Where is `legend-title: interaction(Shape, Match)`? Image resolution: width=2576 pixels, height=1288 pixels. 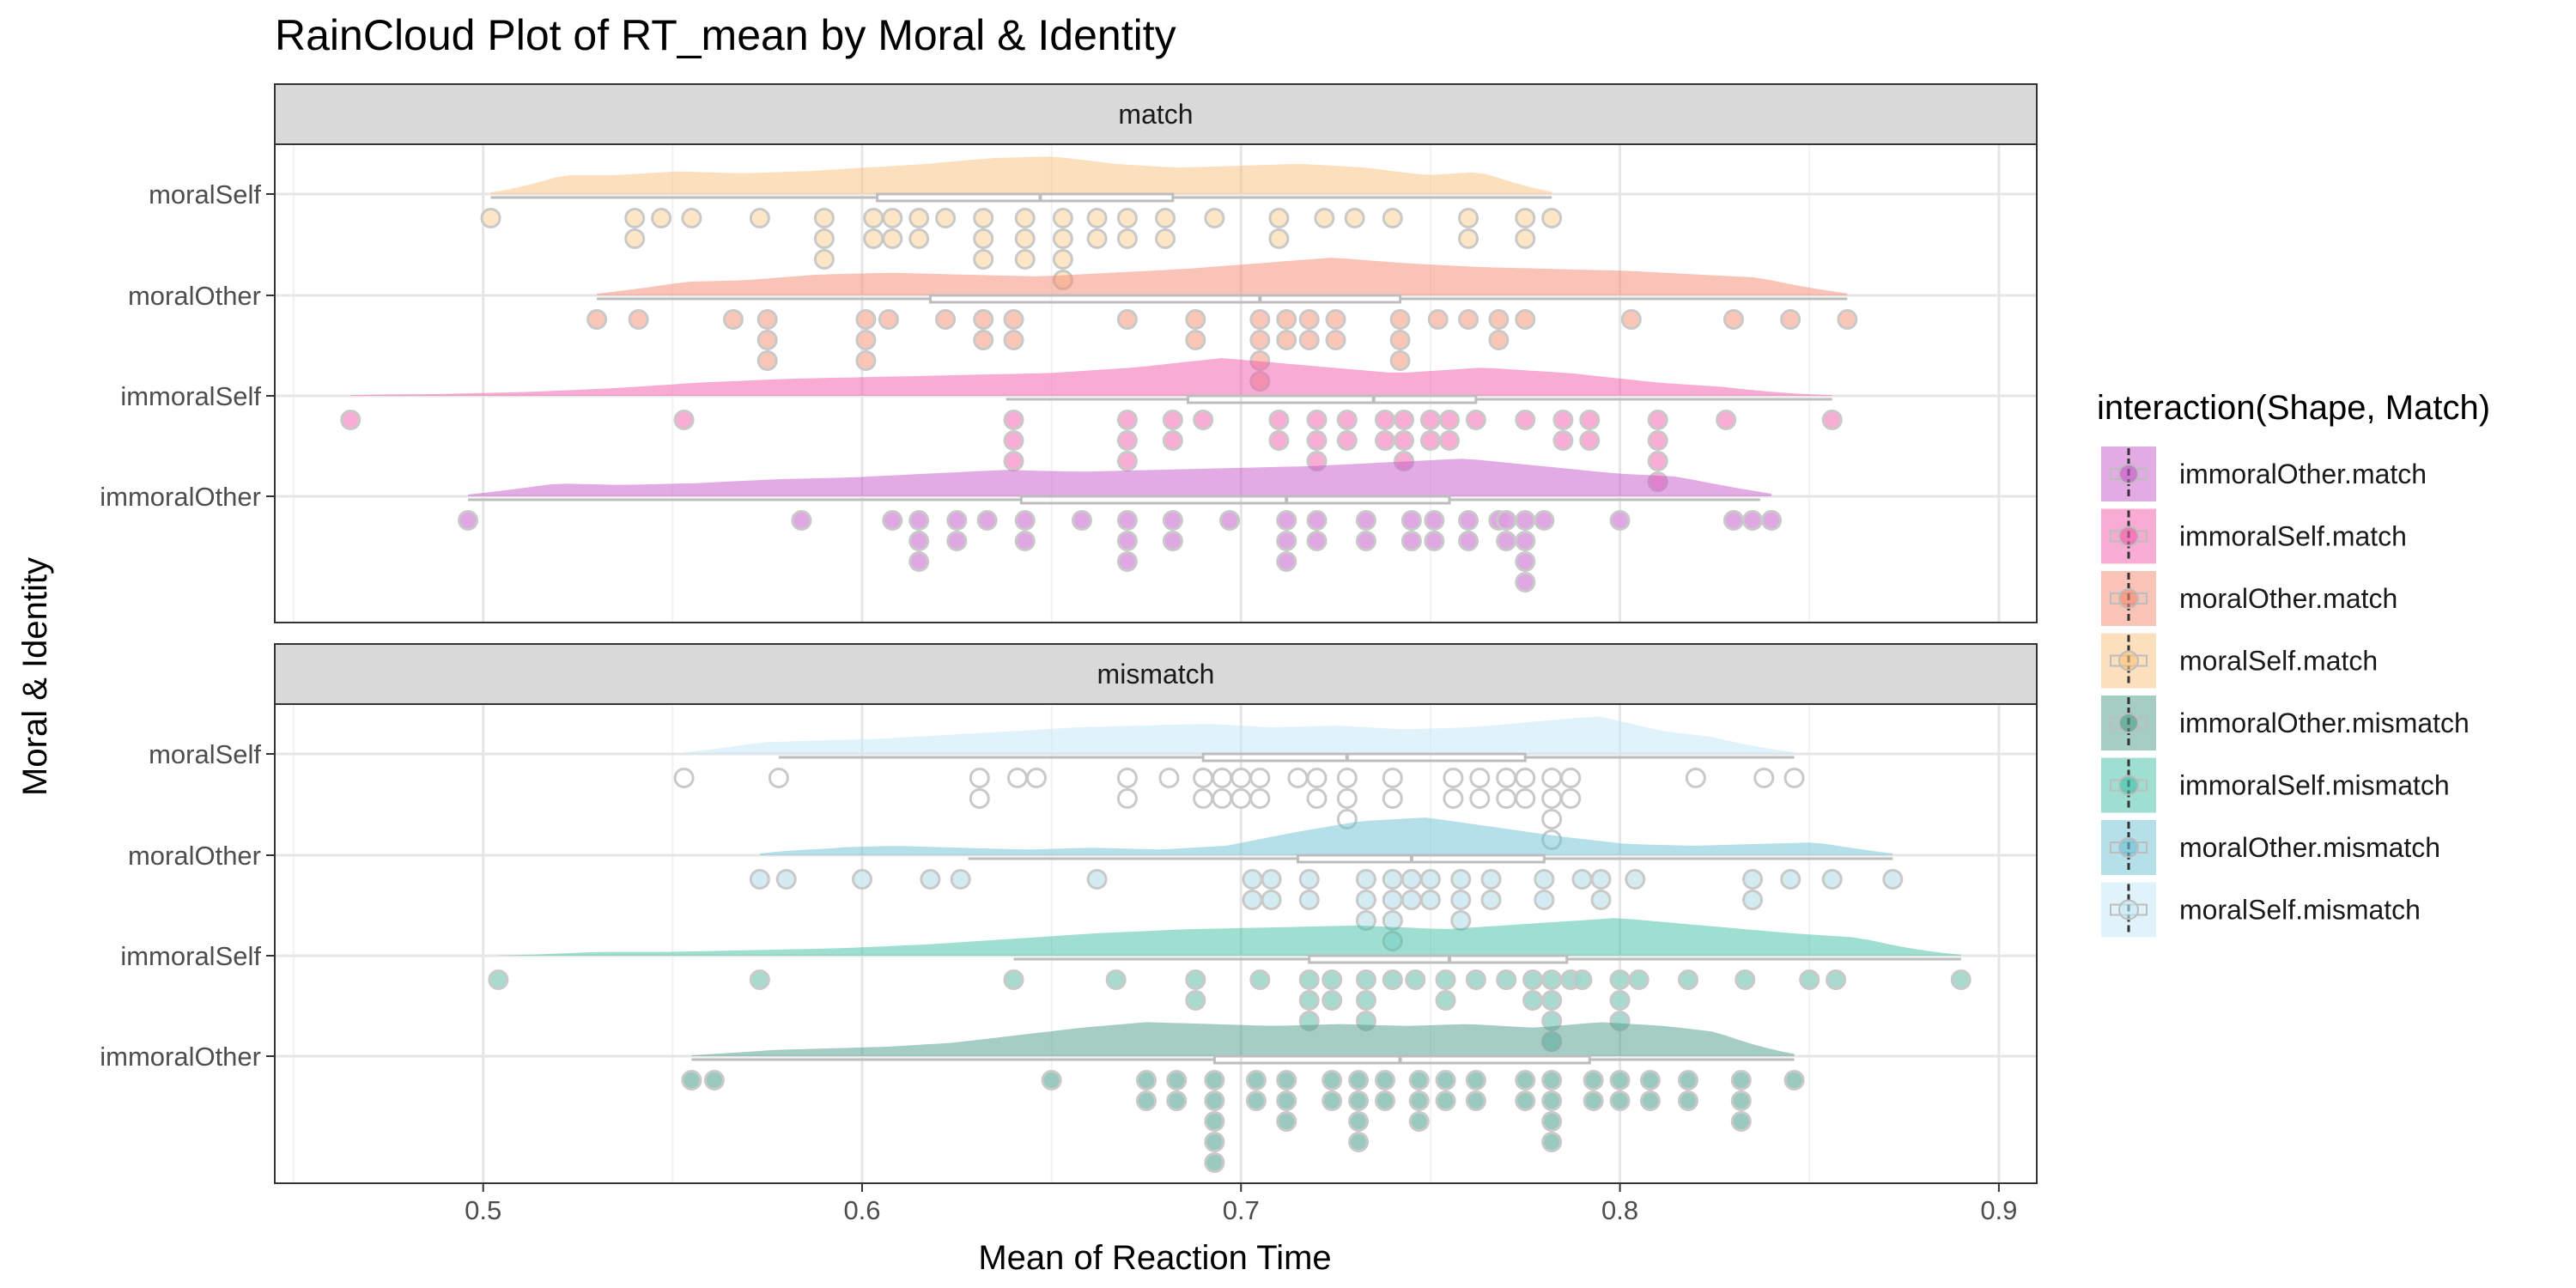
legend-title: interaction(Shape, Match) is located at coordinates (2294, 408).